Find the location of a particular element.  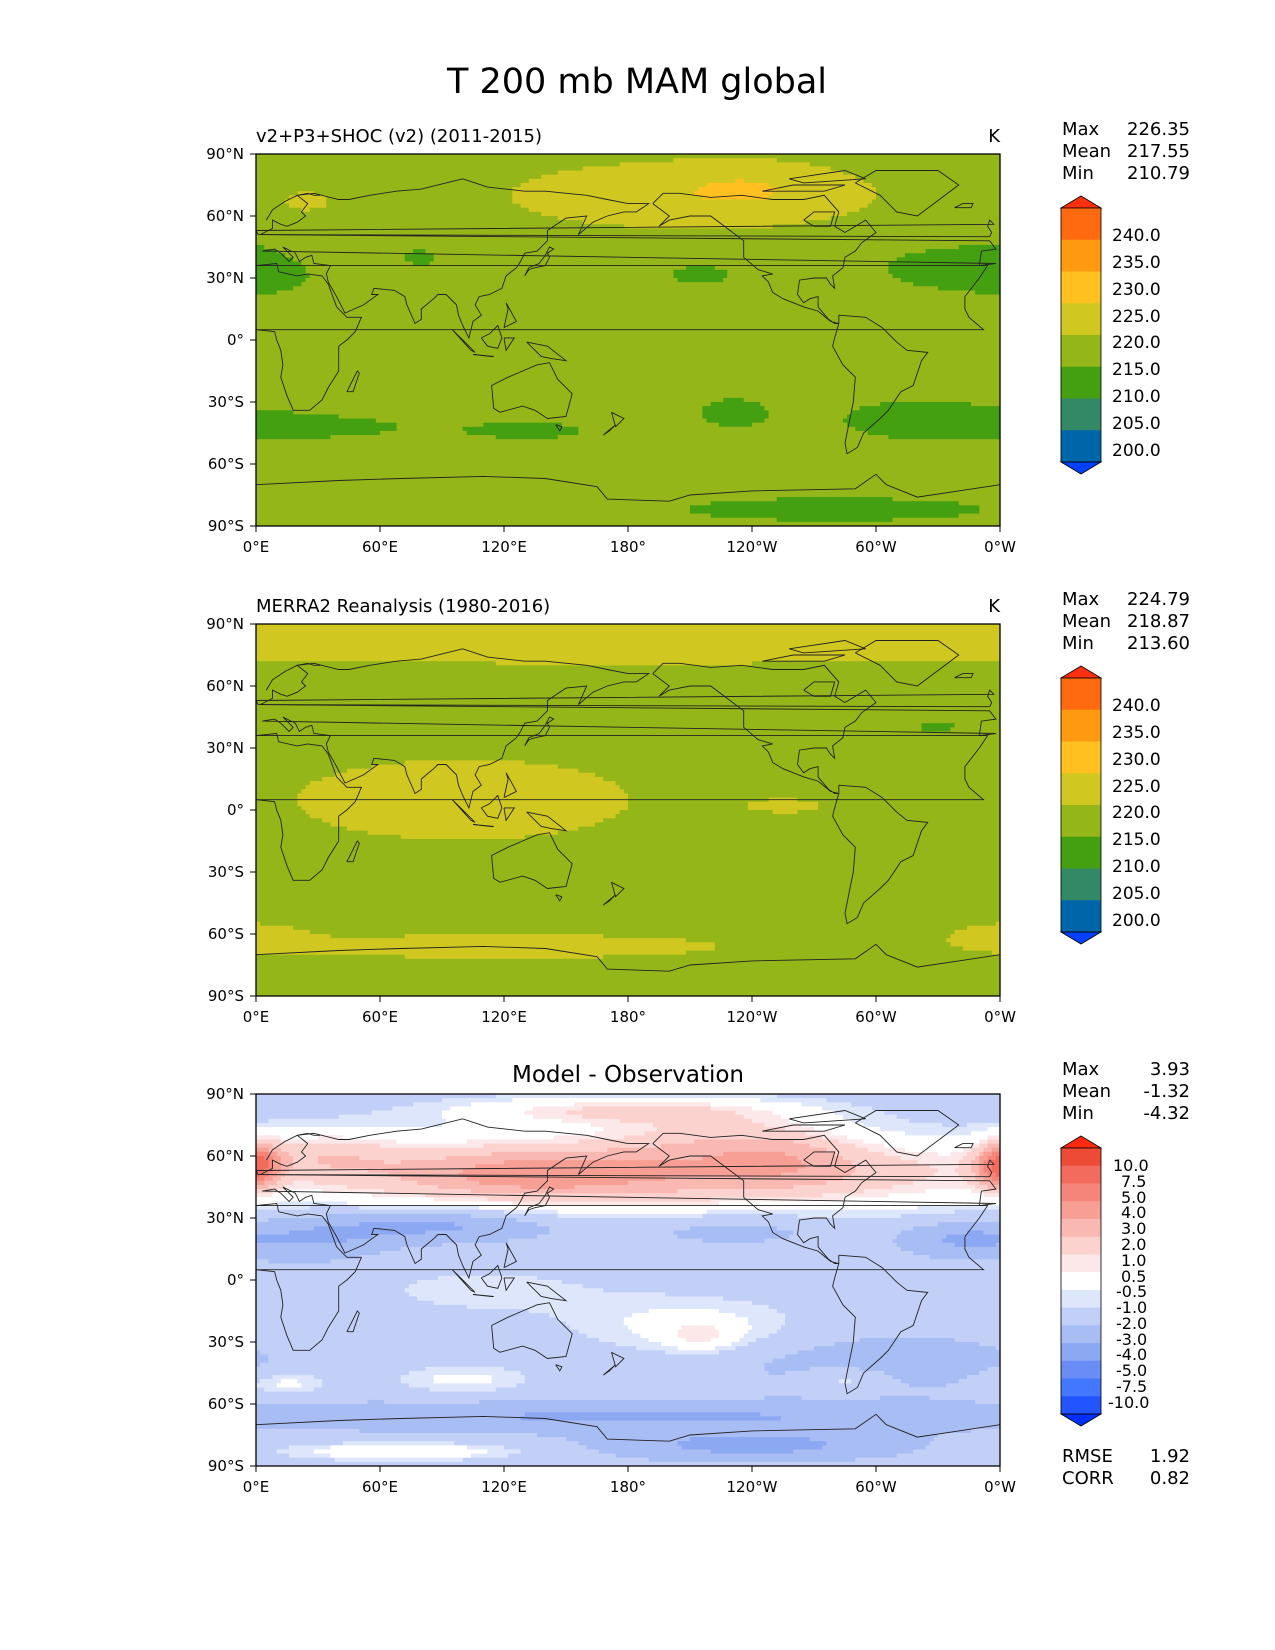

x-tick-label: 60°W is located at coordinates (876, 1017).